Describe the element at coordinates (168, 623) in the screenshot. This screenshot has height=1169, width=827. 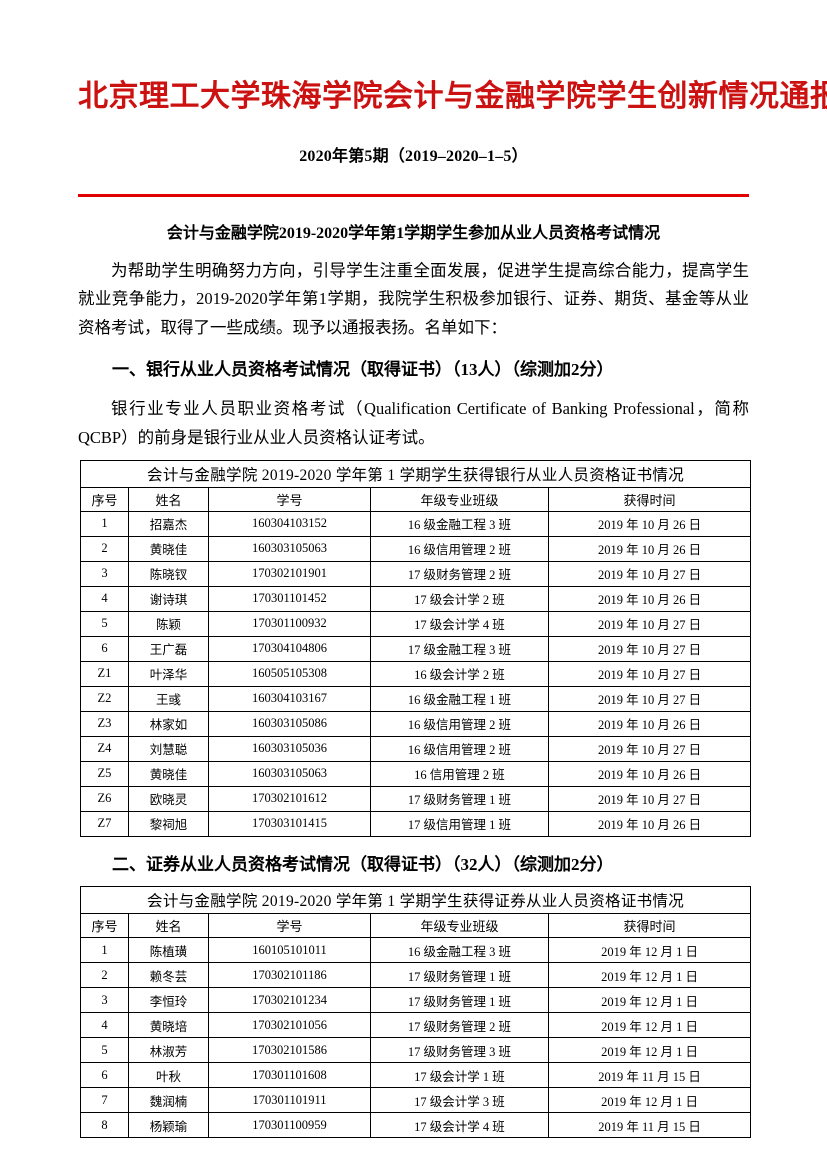
I see `cell-name: 陈颖` at that location.